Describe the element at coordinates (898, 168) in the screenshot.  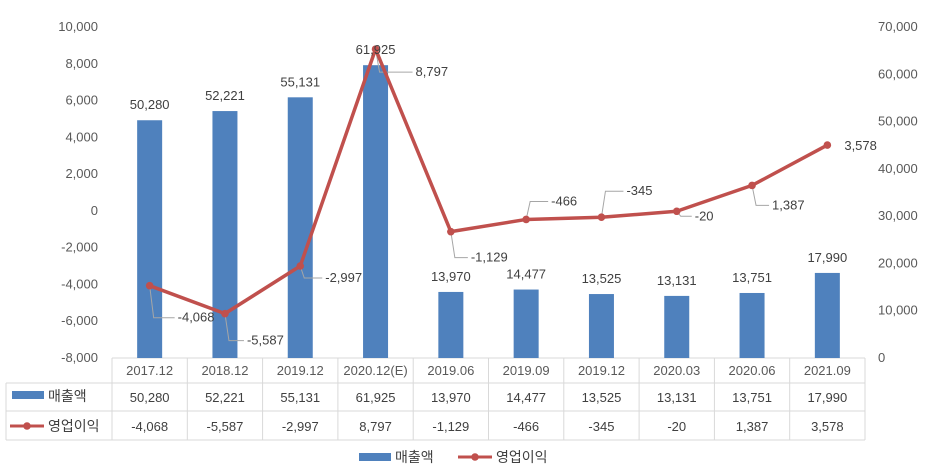
I see `right-tick-label: 40,000` at that location.